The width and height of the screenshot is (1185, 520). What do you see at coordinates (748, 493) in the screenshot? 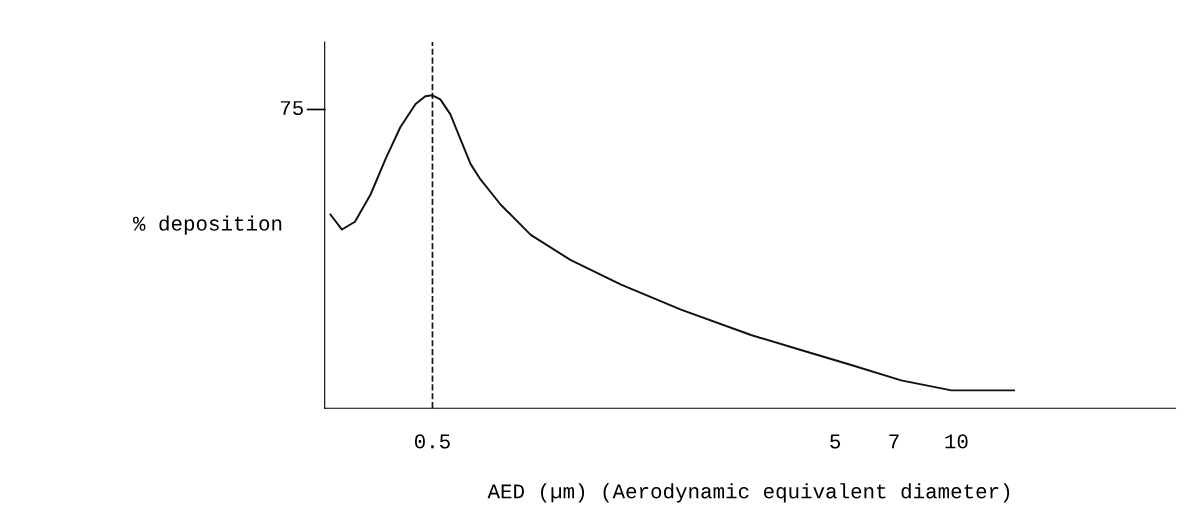
I see `x-axis-title: AED (µm) (Aerodynamic equivalent diameter)` at bounding box center [748, 493].